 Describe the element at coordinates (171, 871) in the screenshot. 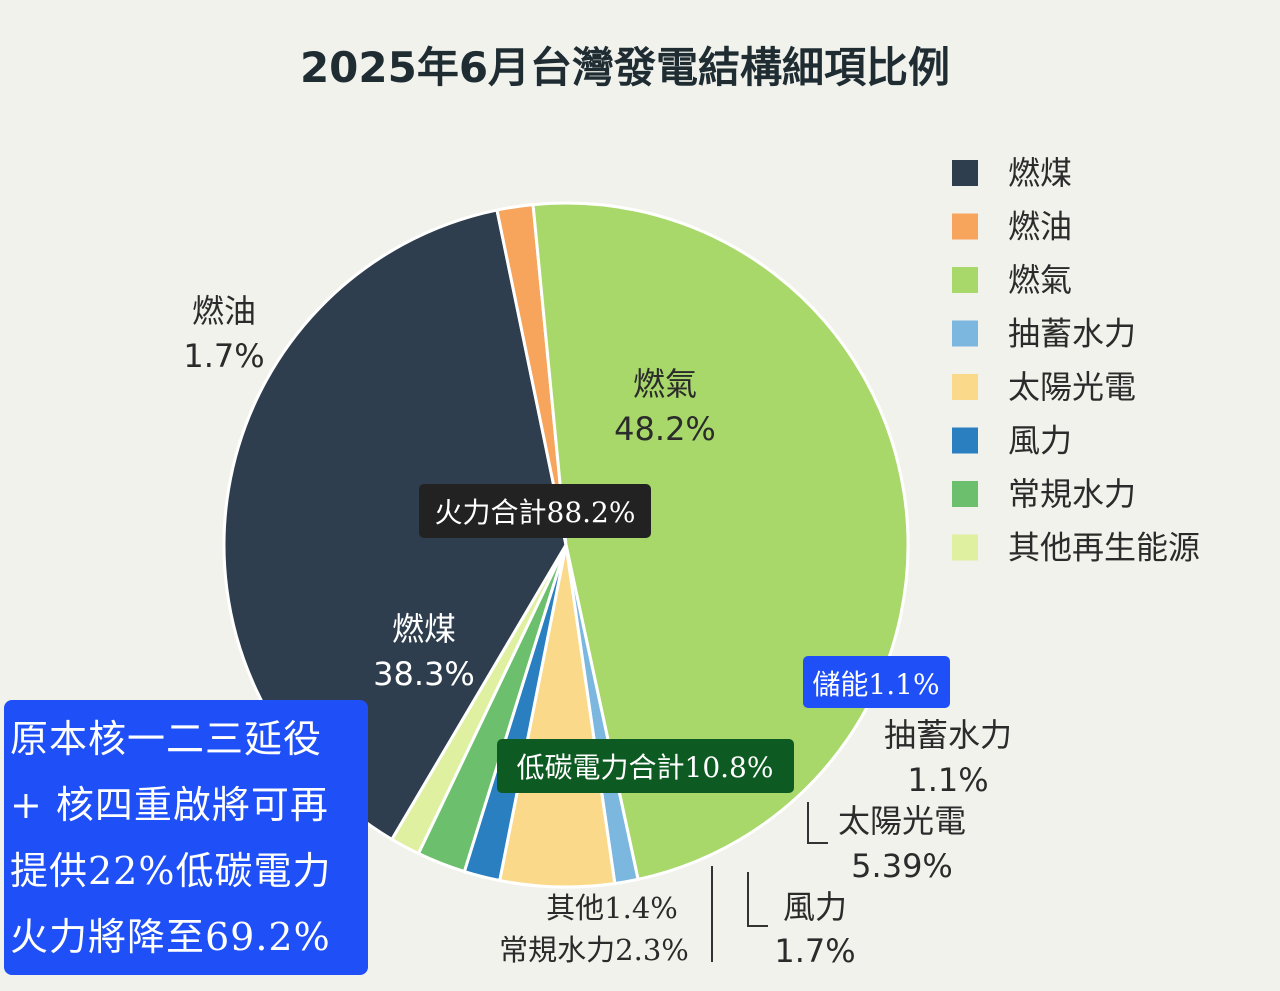

I see `note-line-3: 提供22%低碳電力` at that location.